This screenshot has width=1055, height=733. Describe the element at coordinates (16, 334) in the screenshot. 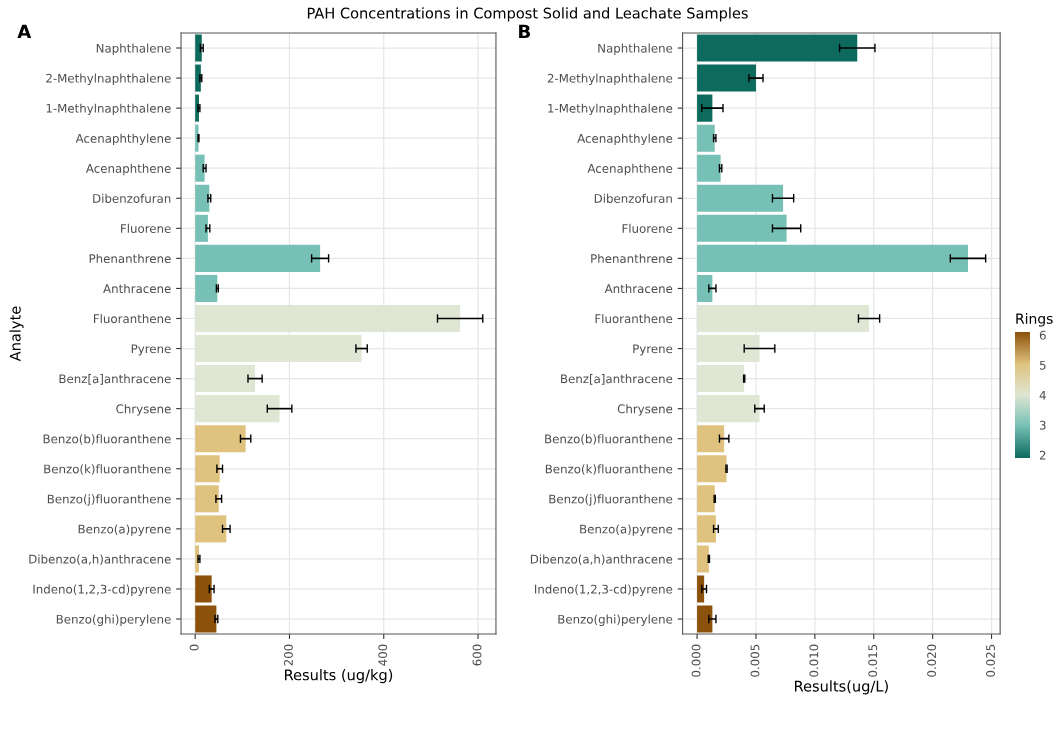

I see `y-axis-title: Analyte` at that location.